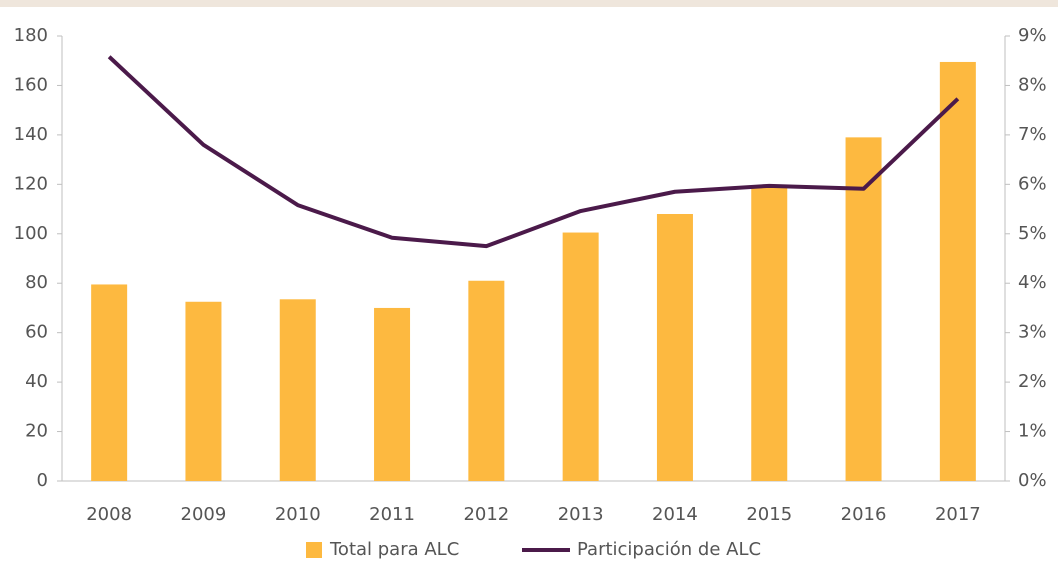  What do you see at coordinates (109, 514) in the screenshot?
I see `x-tick-label: 2008` at bounding box center [109, 514].